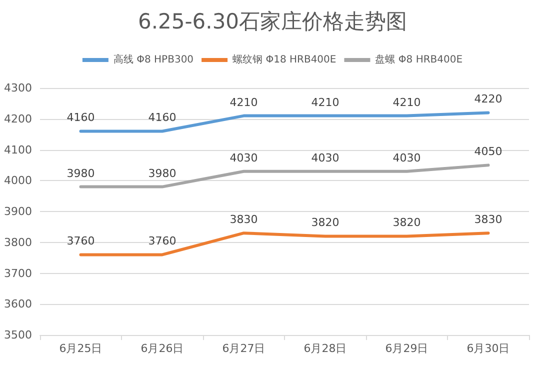 The image size is (545, 369). What do you see at coordinates (18, 88) in the screenshot?
I see `y-tick-label: 4300` at bounding box center [18, 88].